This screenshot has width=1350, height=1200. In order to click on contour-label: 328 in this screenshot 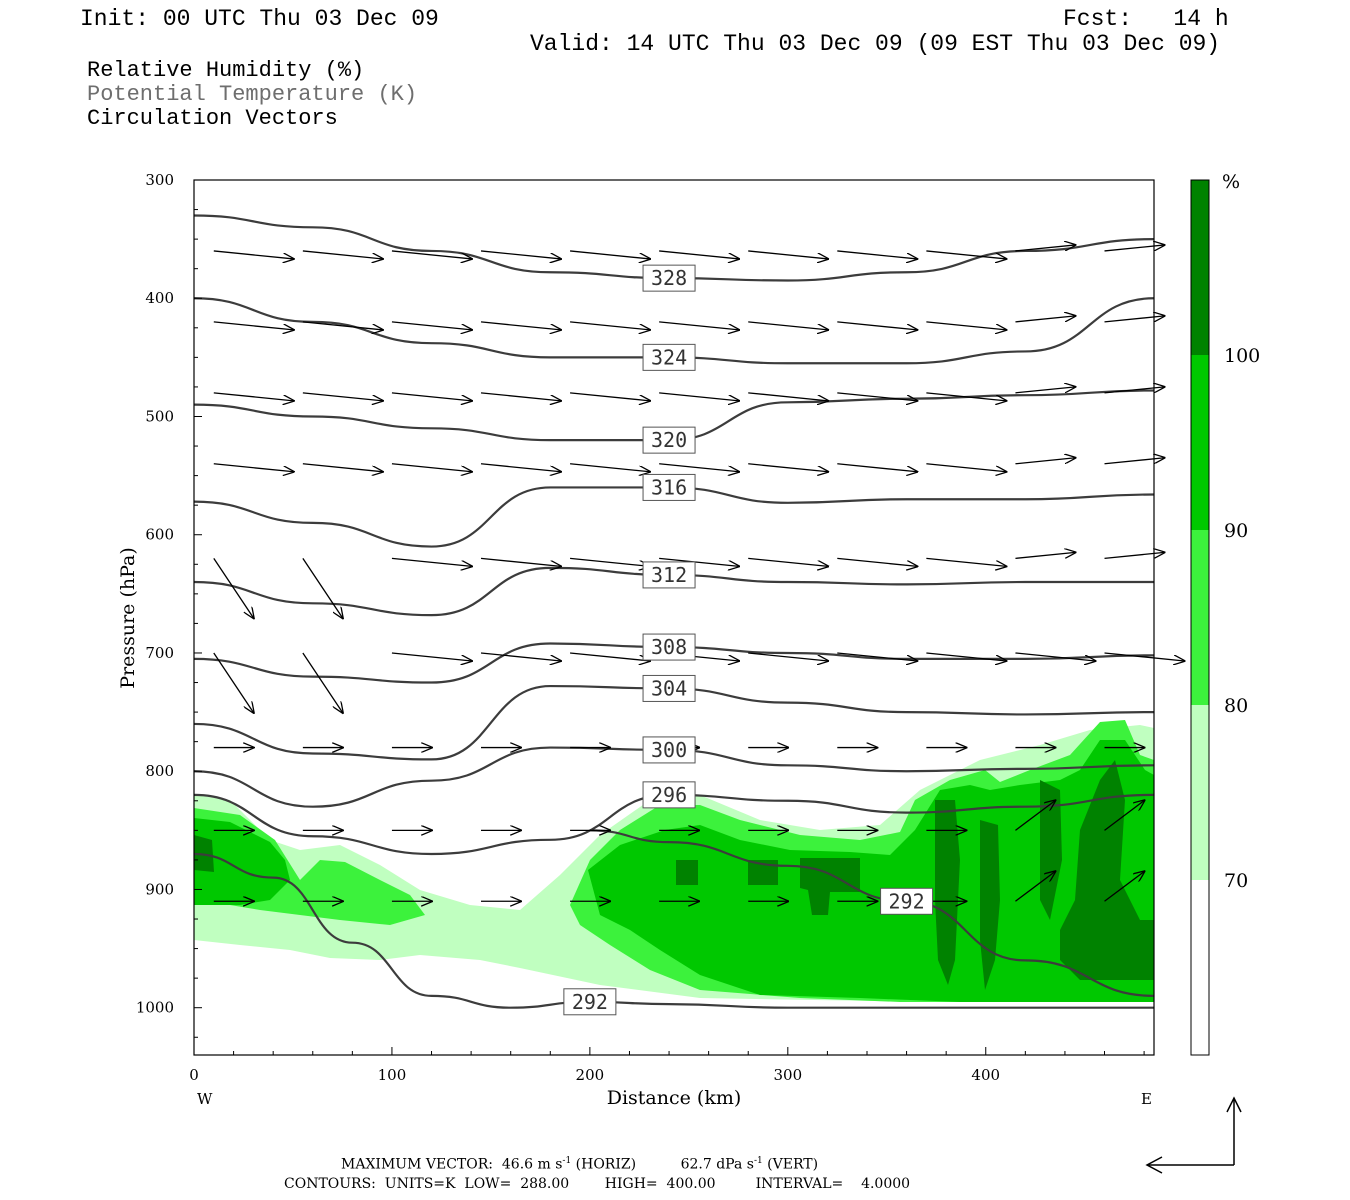, I will do `click(669, 278)`.